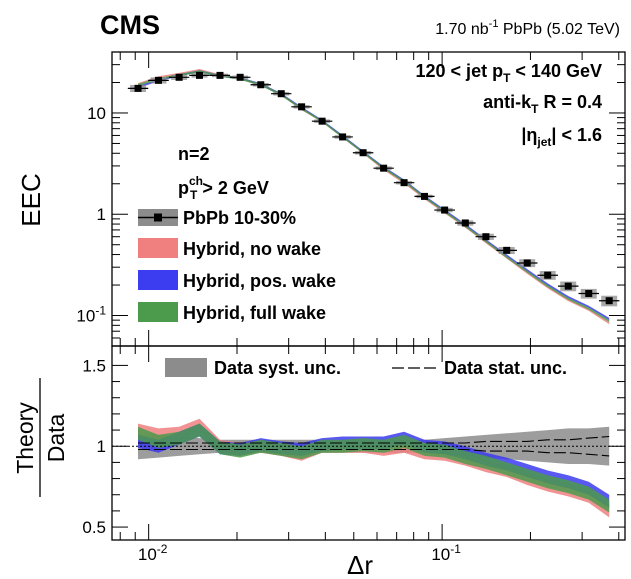 The height and width of the screenshot is (579, 631). I want to click on track-pt-cut-label: pch T > 2 GeV, so click(223, 188).